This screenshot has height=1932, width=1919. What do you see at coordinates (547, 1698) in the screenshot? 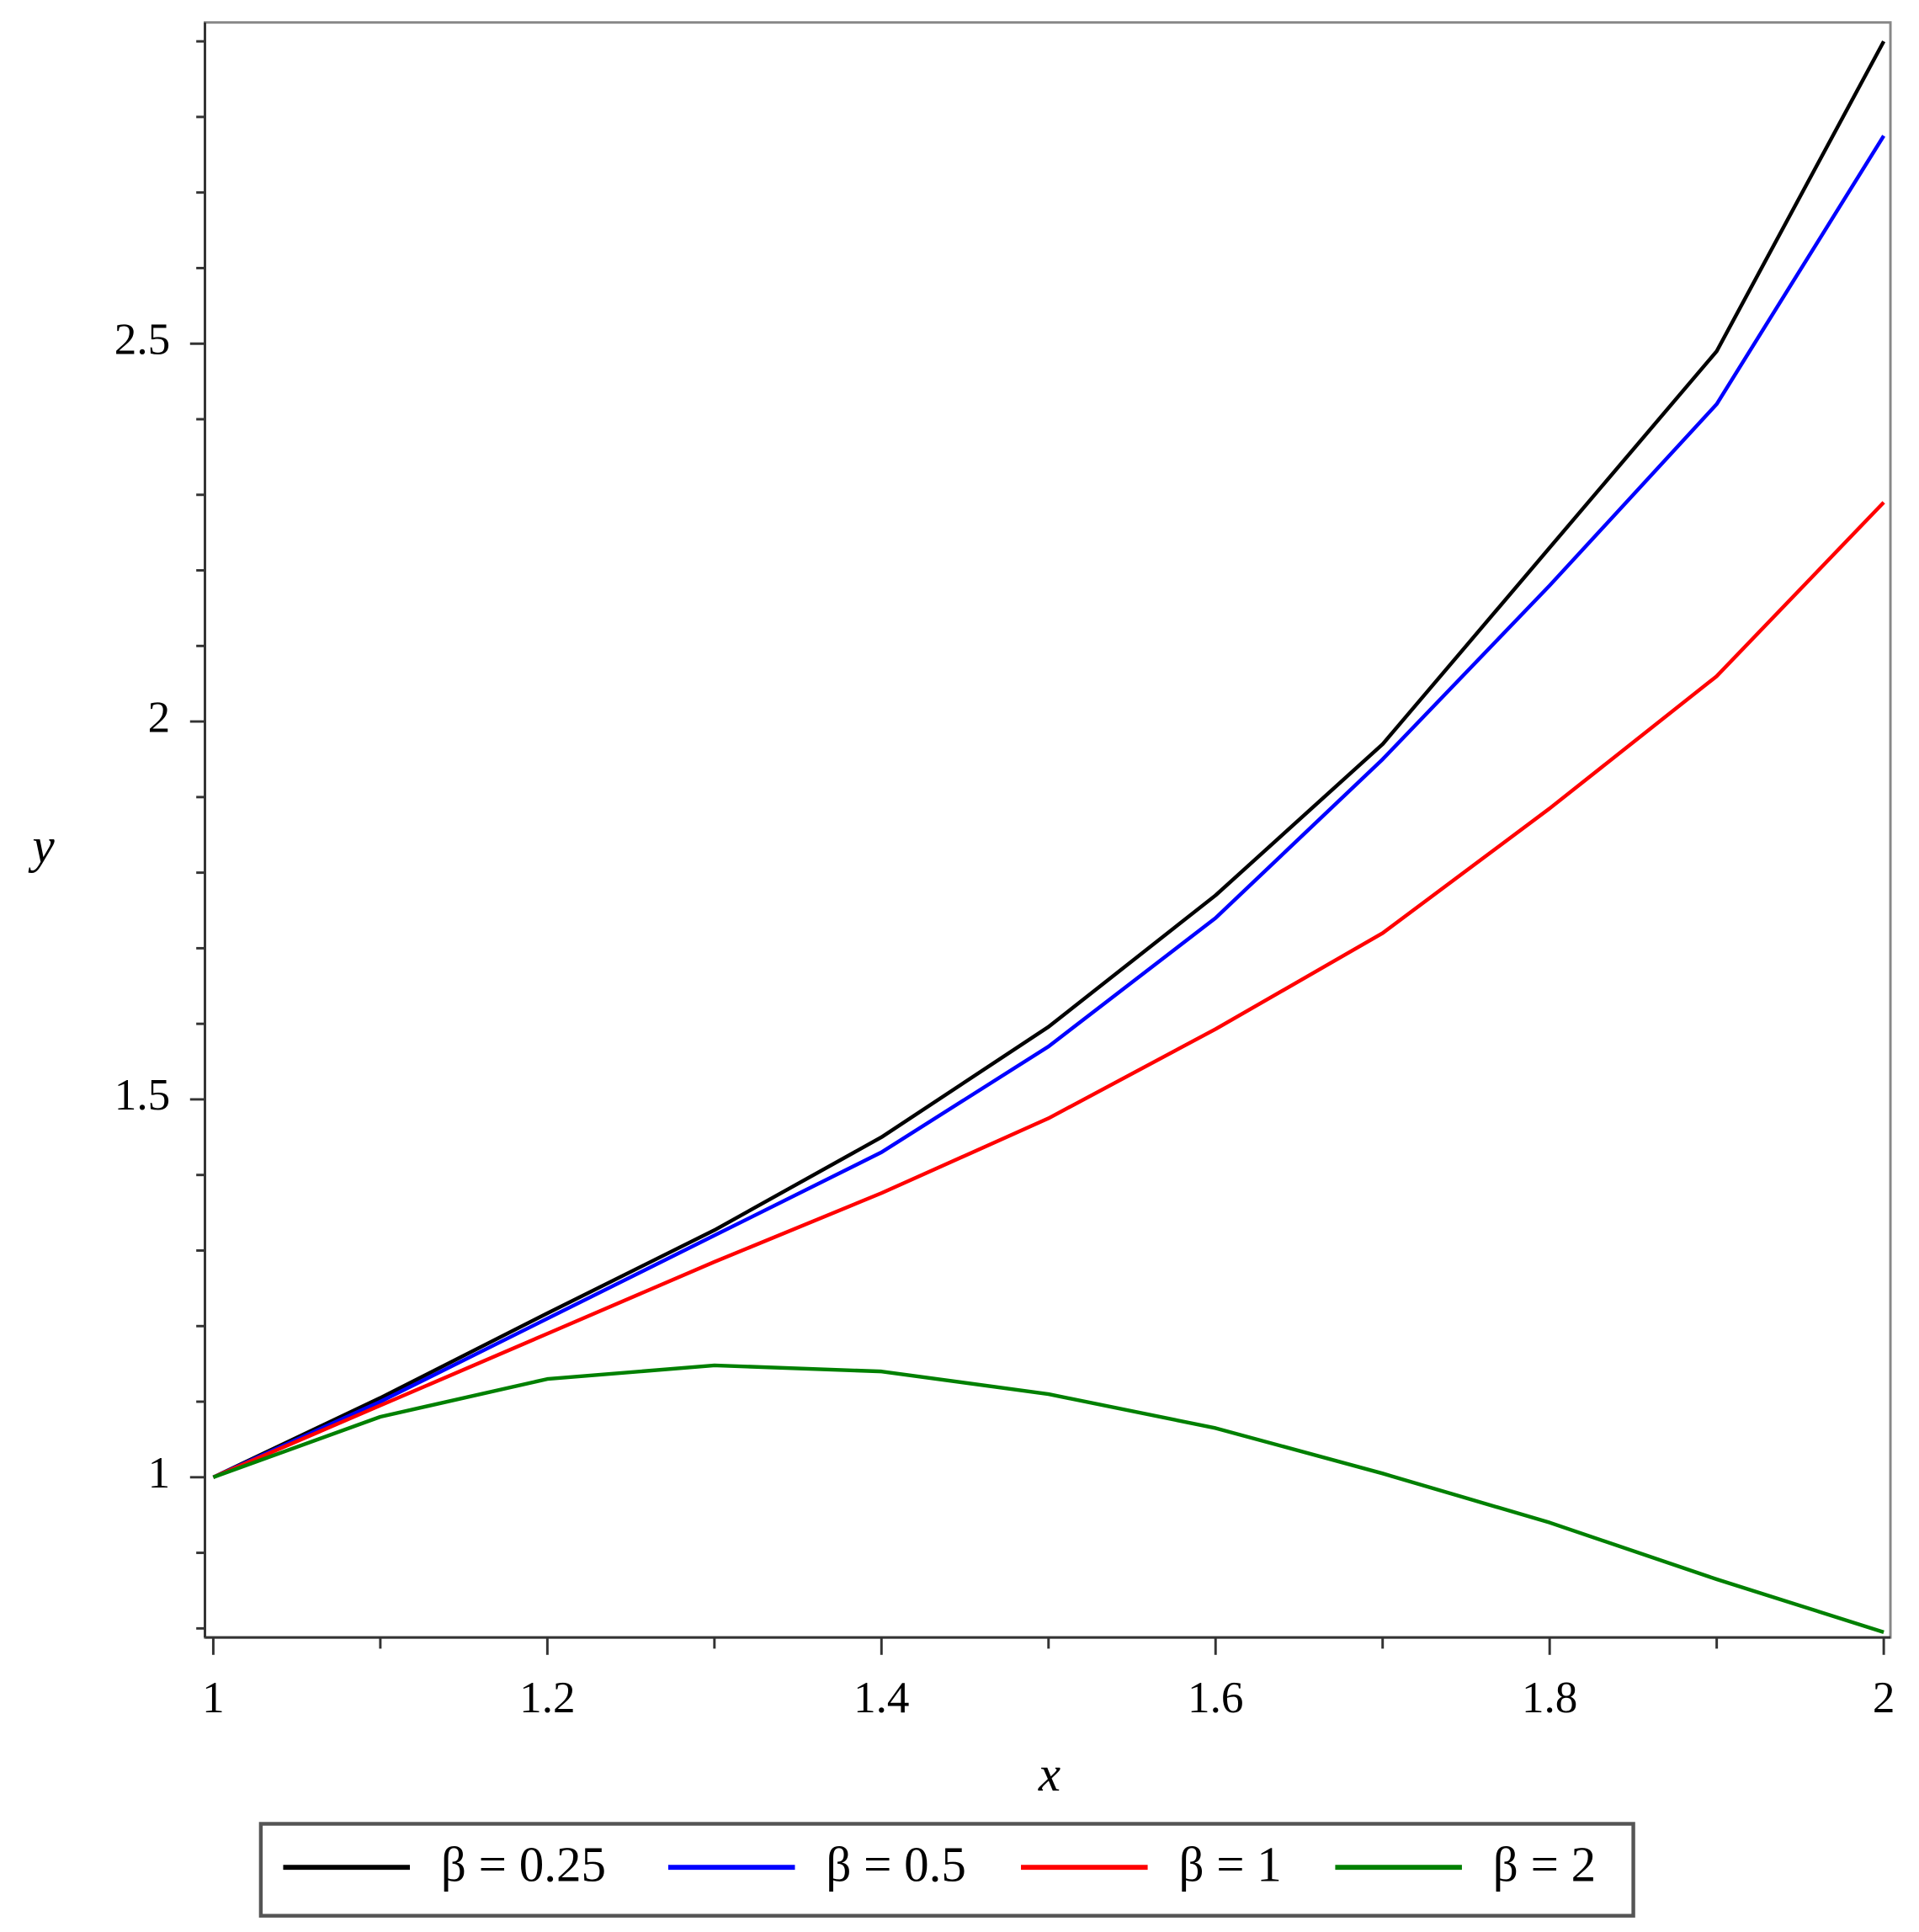
I see `x-tick-label: 1.2` at bounding box center [547, 1698].